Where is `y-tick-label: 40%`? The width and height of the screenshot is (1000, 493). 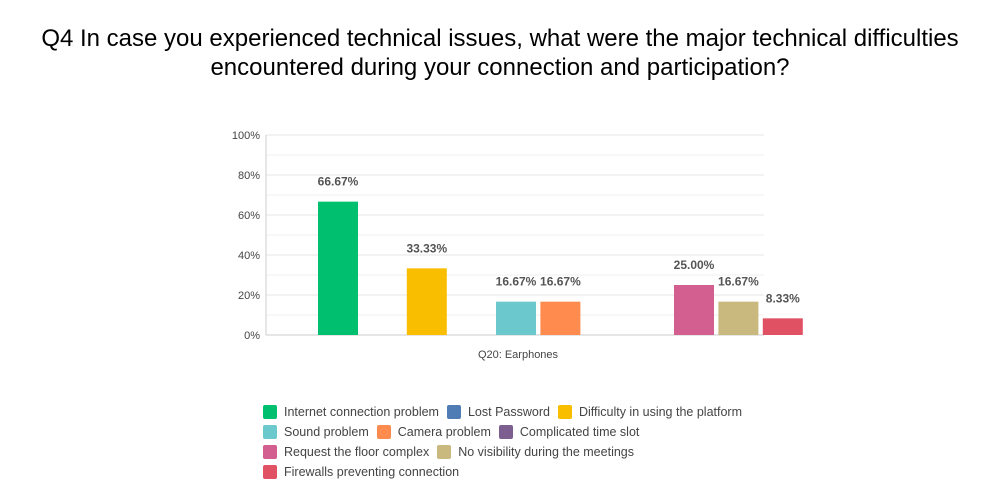 y-tick-label: 40% is located at coordinates (249, 256).